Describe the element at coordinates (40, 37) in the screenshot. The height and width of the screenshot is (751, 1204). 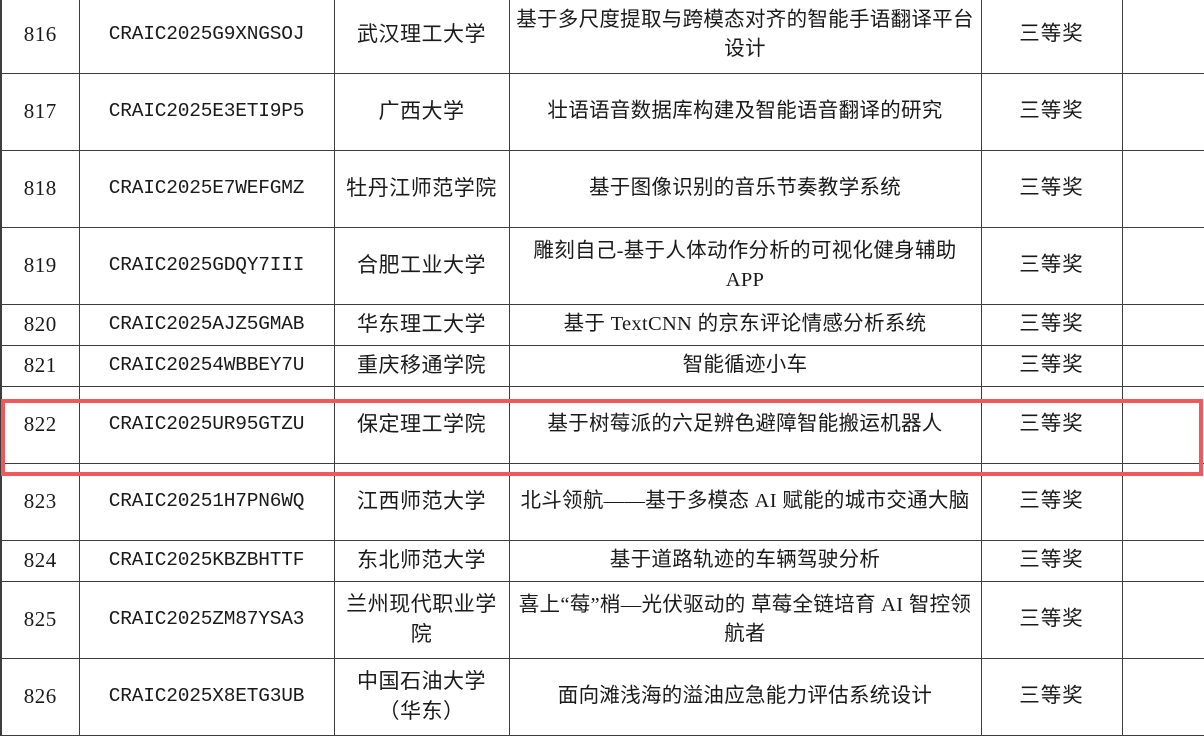
I see `row-serial: 816` at that location.